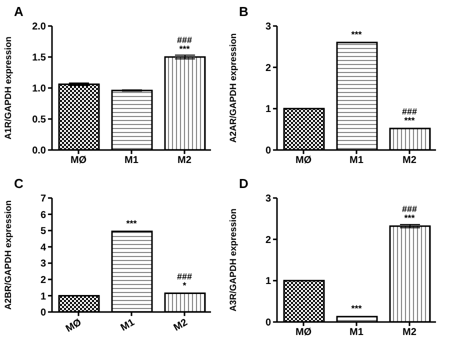  What do you see at coordinates (43, 199) in the screenshot?
I see `y-tick-label: 7` at bounding box center [43, 199].